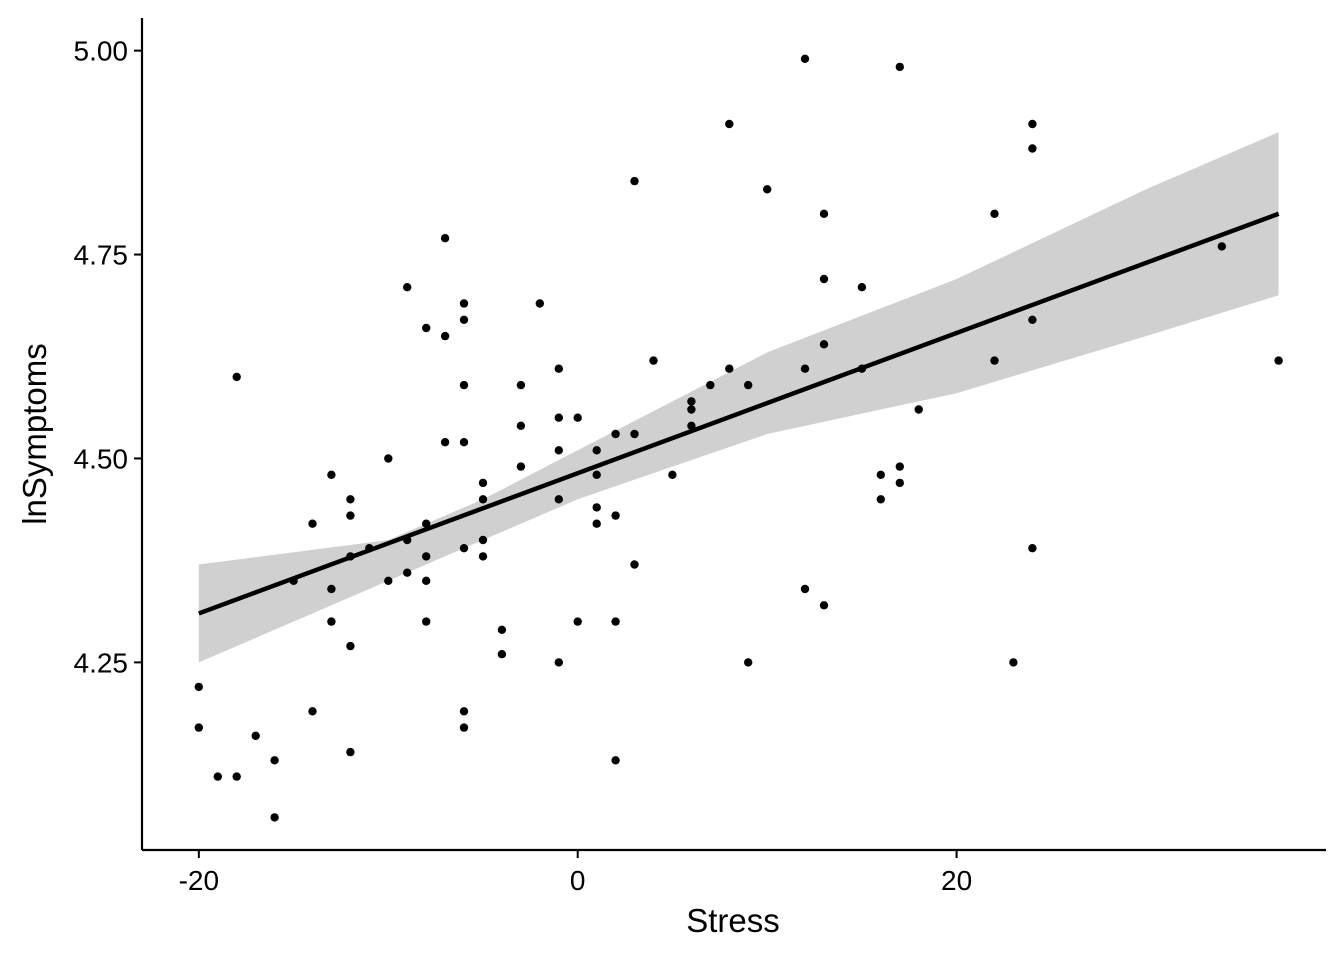  Describe the element at coordinates (101, 662) in the screenshot. I see `y-tick-label: 4.25` at that location.